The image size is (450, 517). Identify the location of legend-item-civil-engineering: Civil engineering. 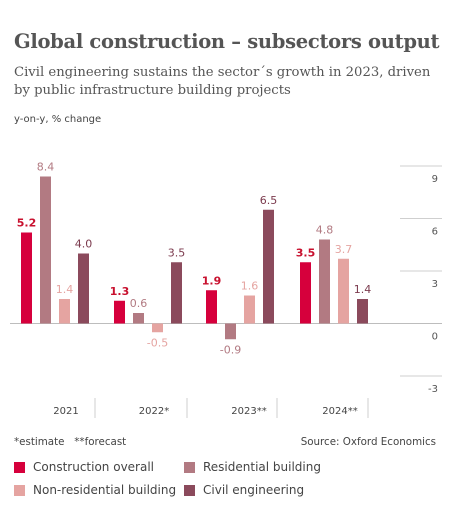
(244, 490).